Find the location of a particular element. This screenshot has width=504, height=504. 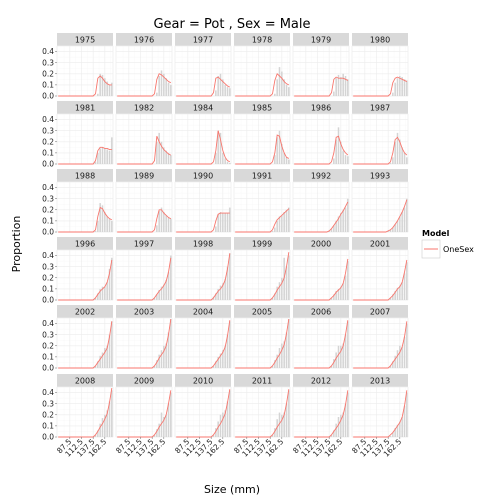

facet-panel-1979: 1979 is located at coordinates (321, 65).